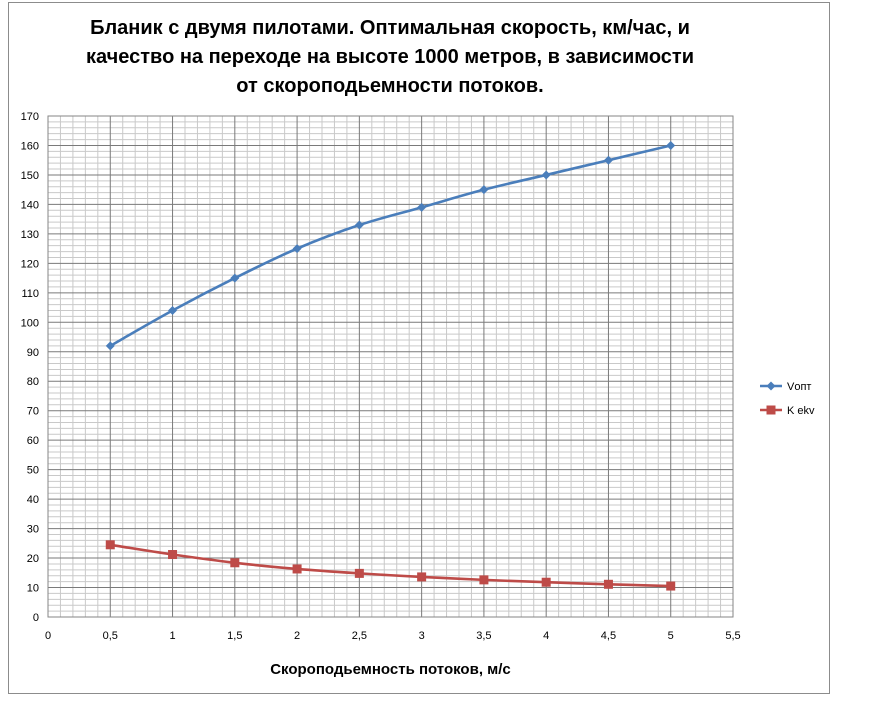  Describe the element at coordinates (33, 559) in the screenshot. I see `y-tick-label: 20` at that location.